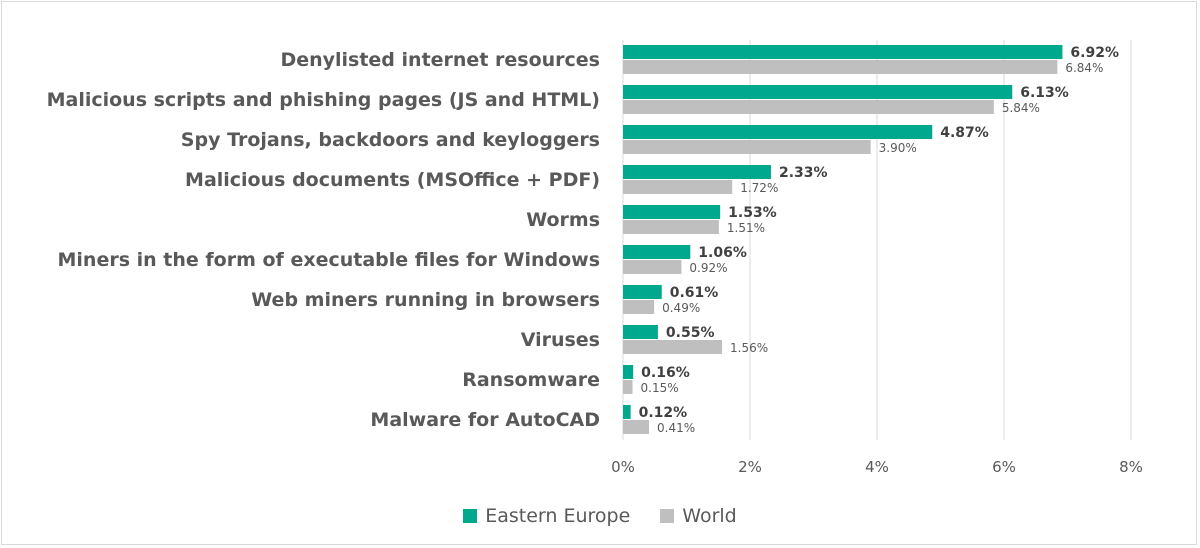 The width and height of the screenshot is (1200, 548). What do you see at coordinates (1094, 53) in the screenshot?
I see `data-label-eastern-europe: 6.92%` at bounding box center [1094, 53].